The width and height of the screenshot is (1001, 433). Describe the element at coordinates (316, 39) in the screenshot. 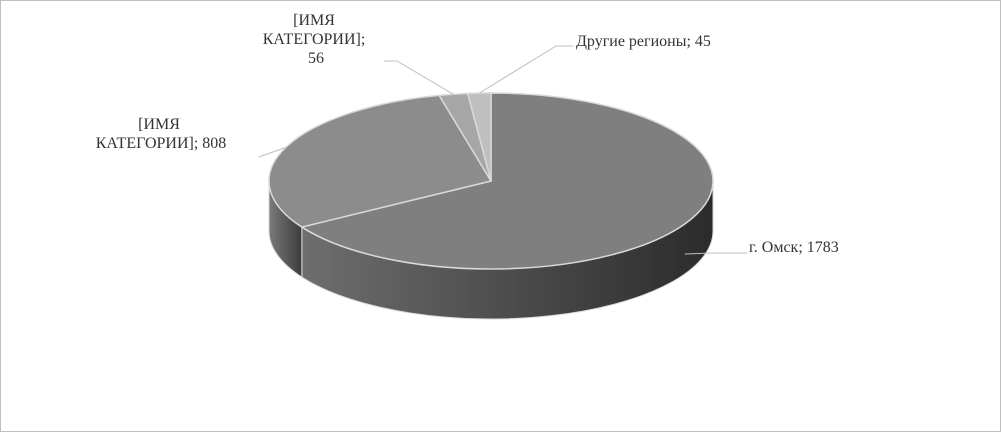

I see `label-category-56: [ИМЯ КАТЕГОРИИ]; 56` at that location.